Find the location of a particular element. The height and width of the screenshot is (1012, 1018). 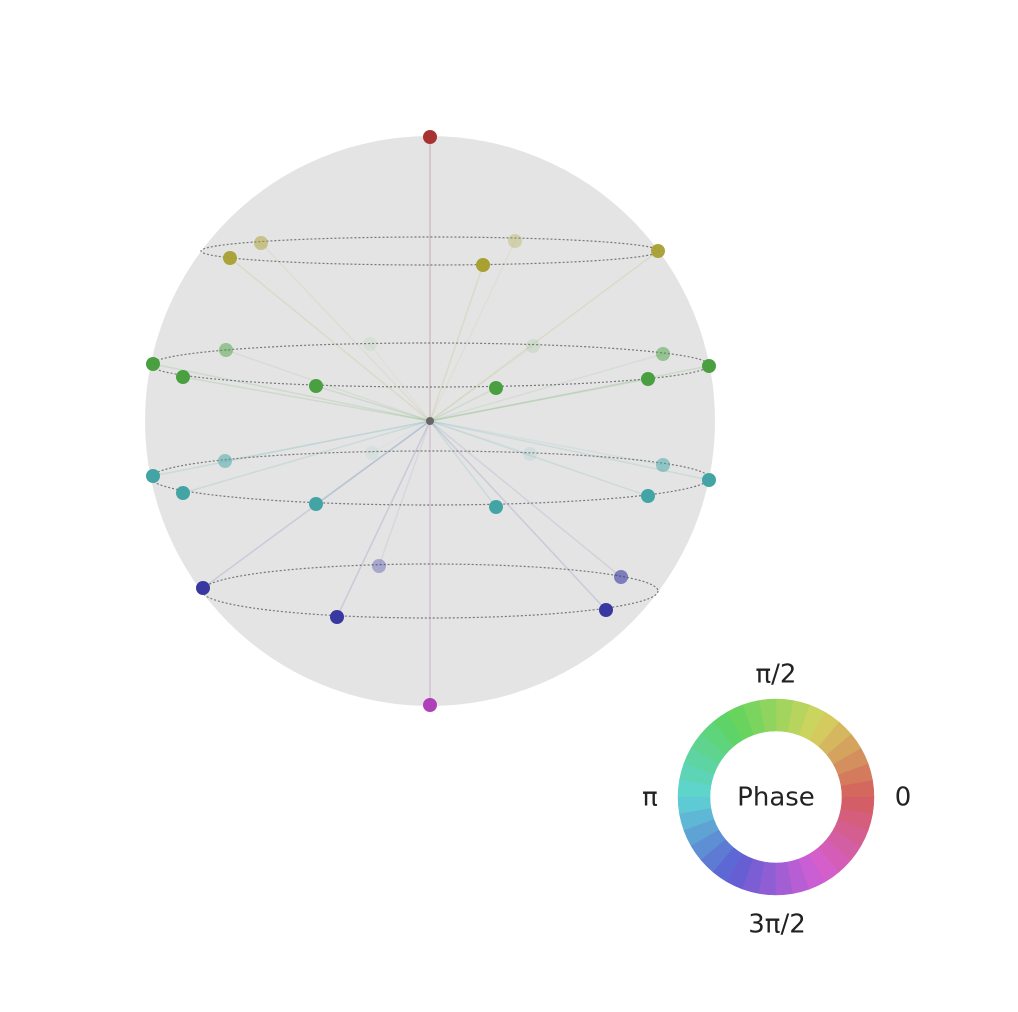

phase-wheel is located at coordinates (776, 797).